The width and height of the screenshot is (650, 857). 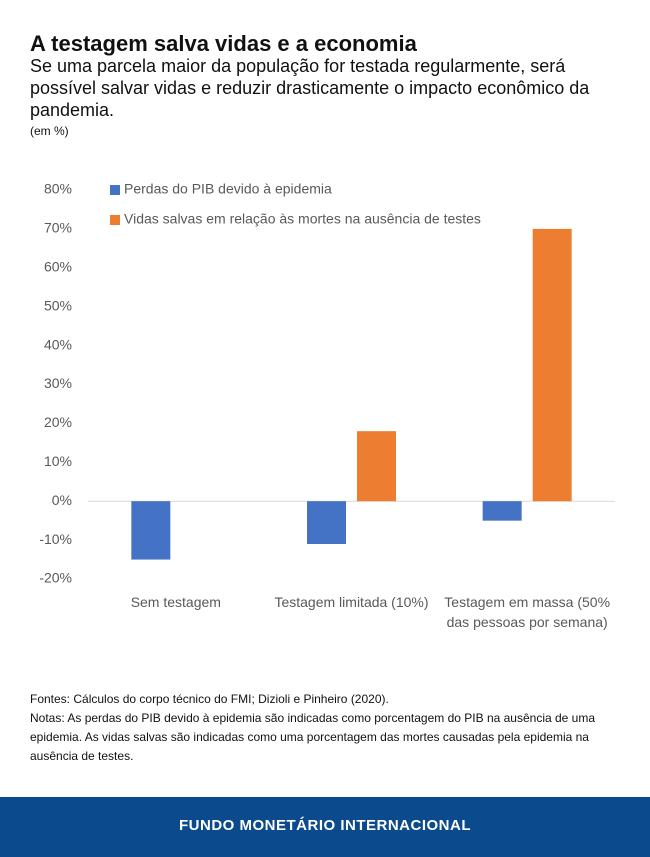 I want to click on y-tick-label: -10%, so click(x=55, y=539).